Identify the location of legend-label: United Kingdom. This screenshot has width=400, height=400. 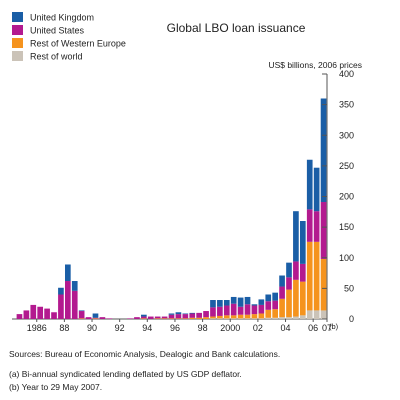
(62, 18).